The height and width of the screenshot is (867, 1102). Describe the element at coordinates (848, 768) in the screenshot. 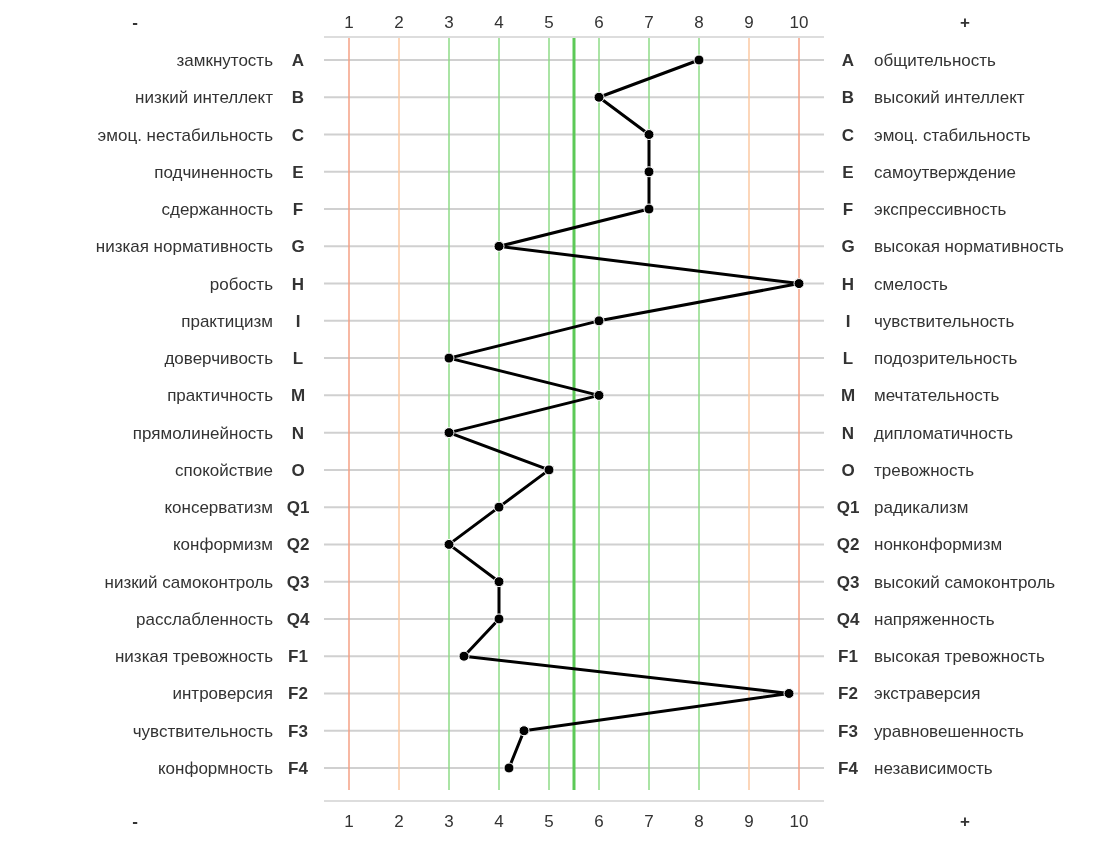

I see `y-tick-label: F4` at that location.